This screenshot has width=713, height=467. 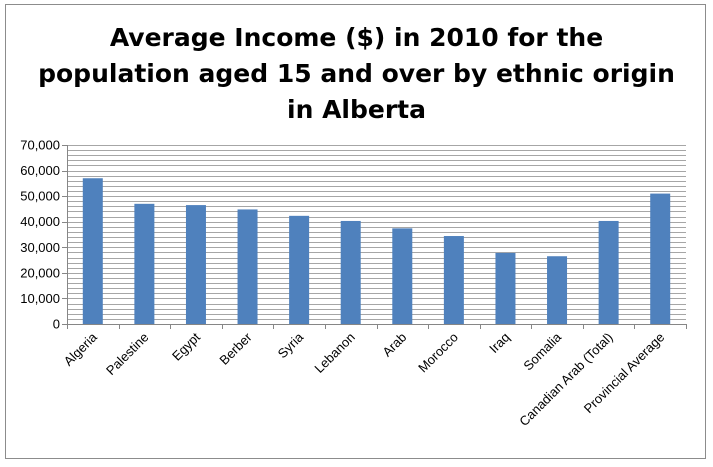 What do you see at coordinates (334, 353) in the screenshot?
I see `x-tick-label: Lebanon` at bounding box center [334, 353].